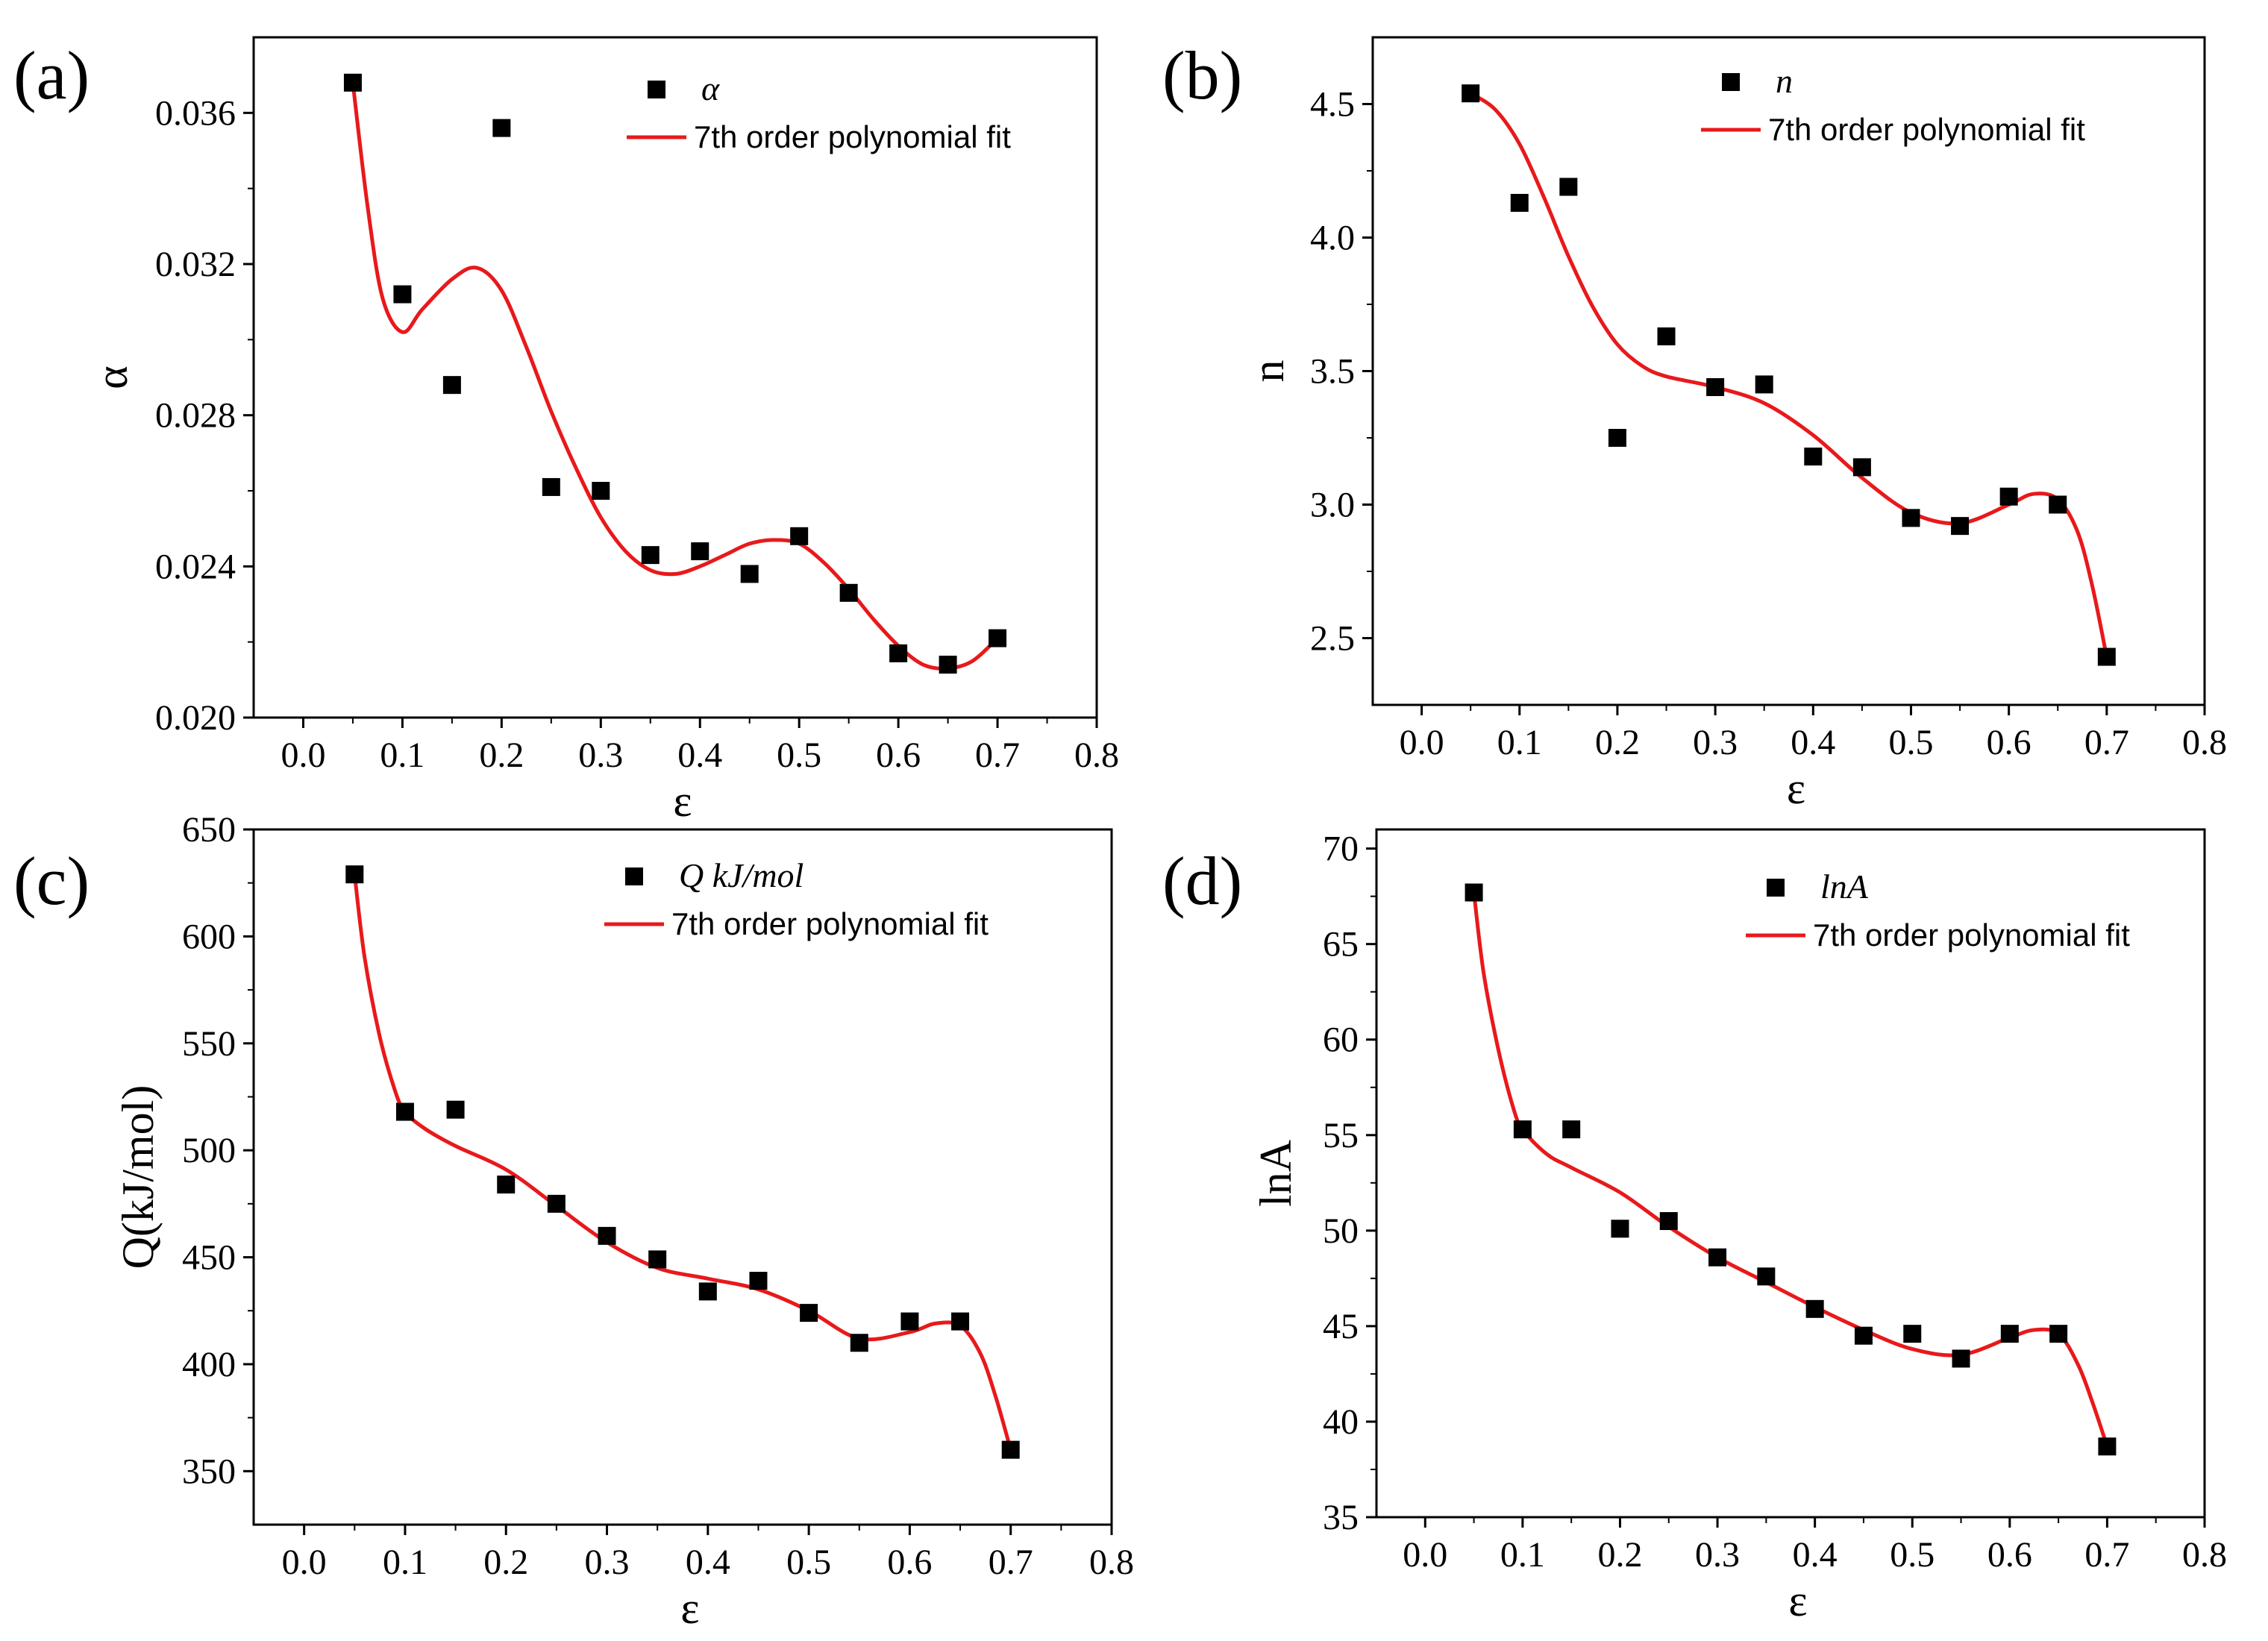 This screenshot has height=1641, width=2268. Describe the element at coordinates (138, 1177) in the screenshot. I see `y-axis-label: Q(kJ/mol)` at that location.